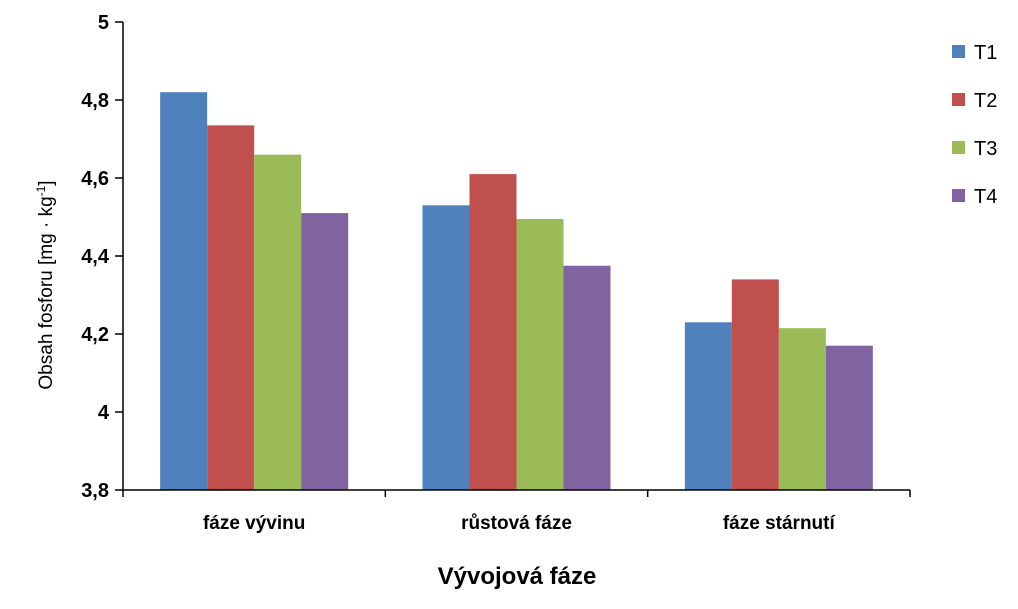 This screenshot has height=609, width=1018. I want to click on legend-label-t1: T1, so click(985, 53).